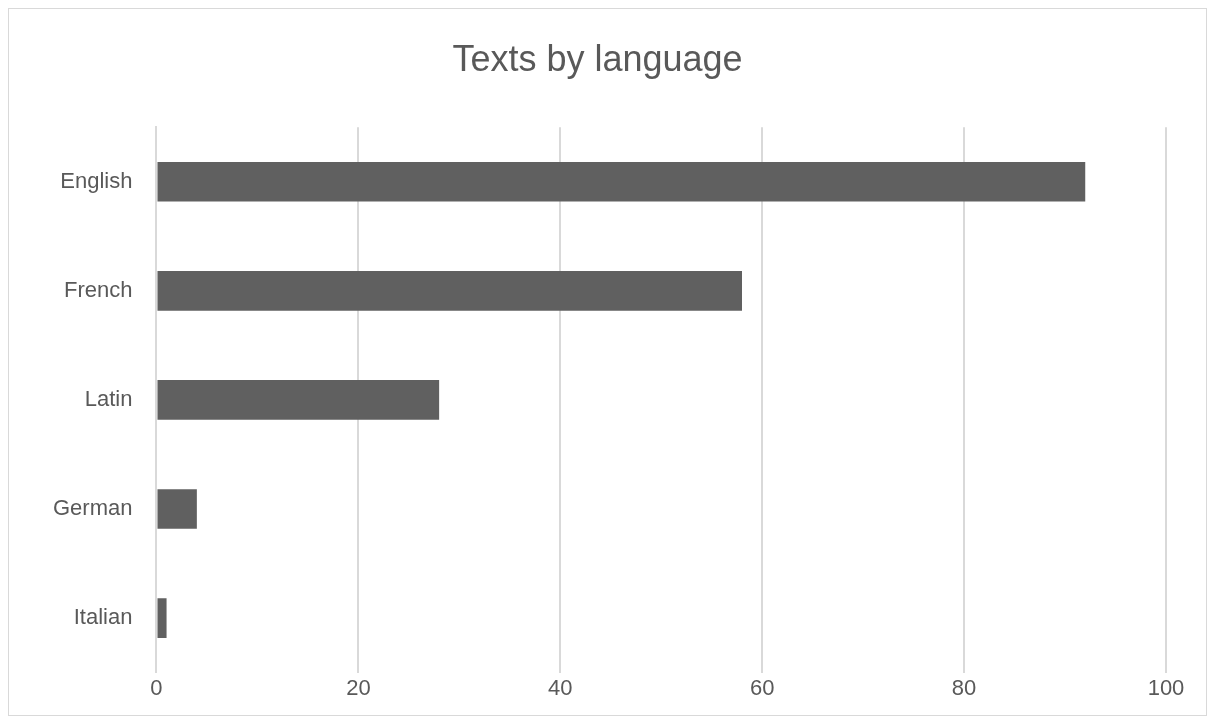  What do you see at coordinates (156, 687) in the screenshot?
I see `x-tick-label: 0` at bounding box center [156, 687].